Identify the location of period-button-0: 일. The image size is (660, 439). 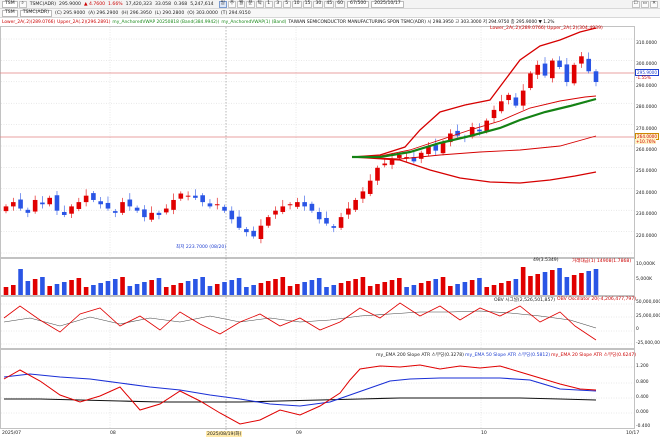
(222, 4).